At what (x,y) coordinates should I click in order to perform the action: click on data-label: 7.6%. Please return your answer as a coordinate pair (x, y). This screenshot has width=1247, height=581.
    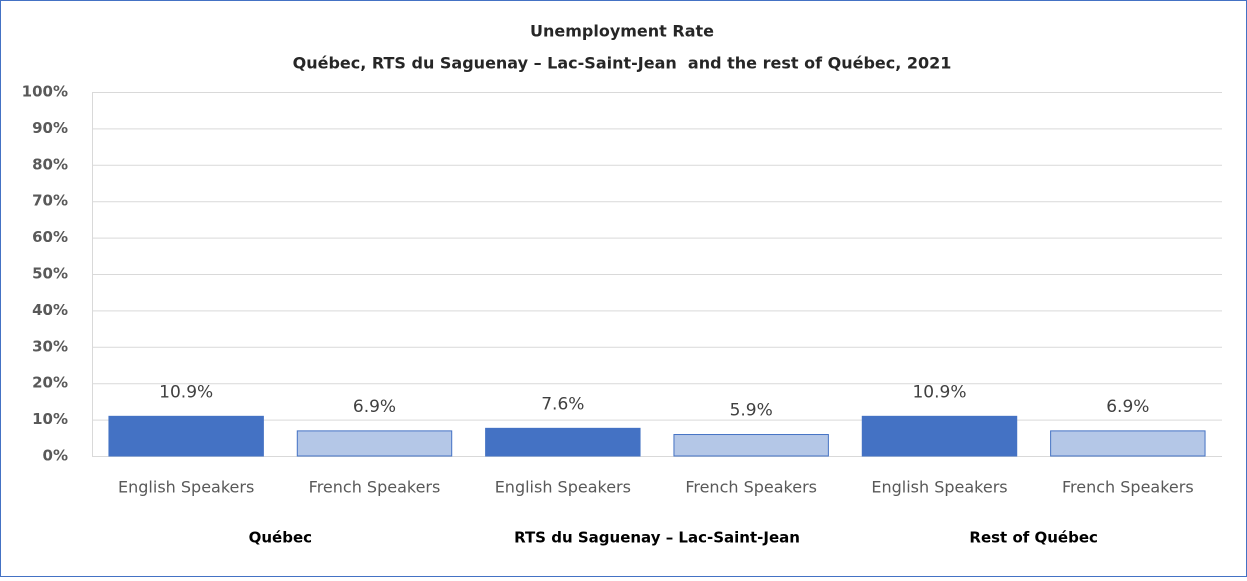
    Looking at the image, I should click on (562, 404).